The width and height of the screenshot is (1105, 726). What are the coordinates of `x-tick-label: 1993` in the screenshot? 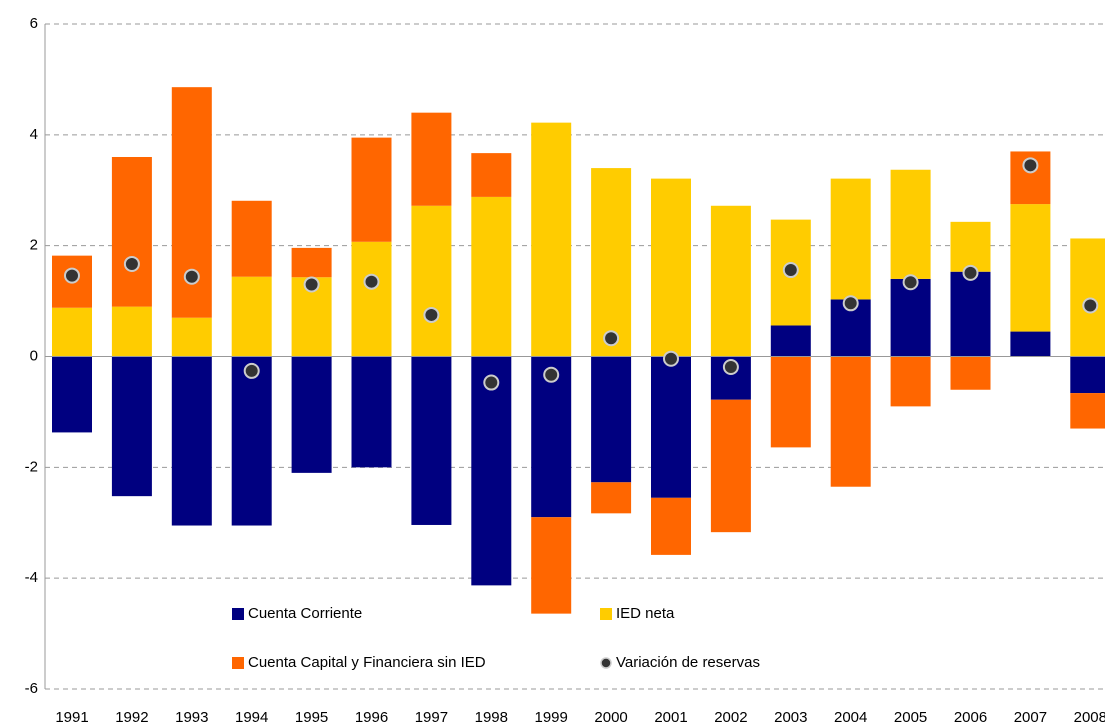 It's located at (191, 717).